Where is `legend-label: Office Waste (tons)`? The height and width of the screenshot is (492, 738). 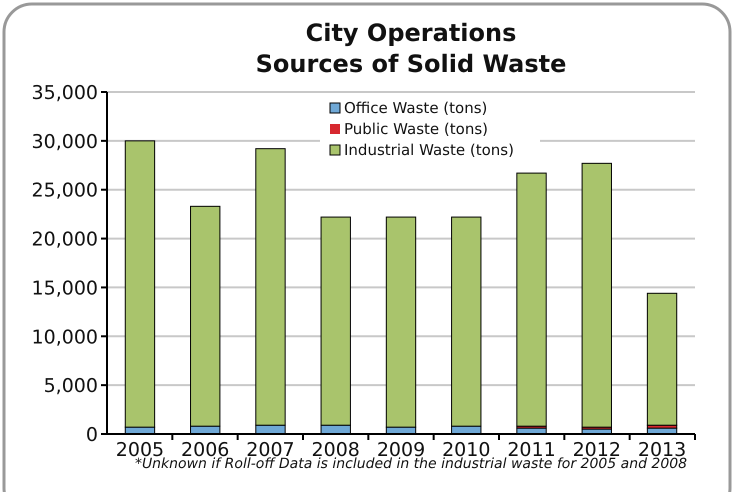
legend-label: Office Waste (tons) is located at coordinates (416, 108).